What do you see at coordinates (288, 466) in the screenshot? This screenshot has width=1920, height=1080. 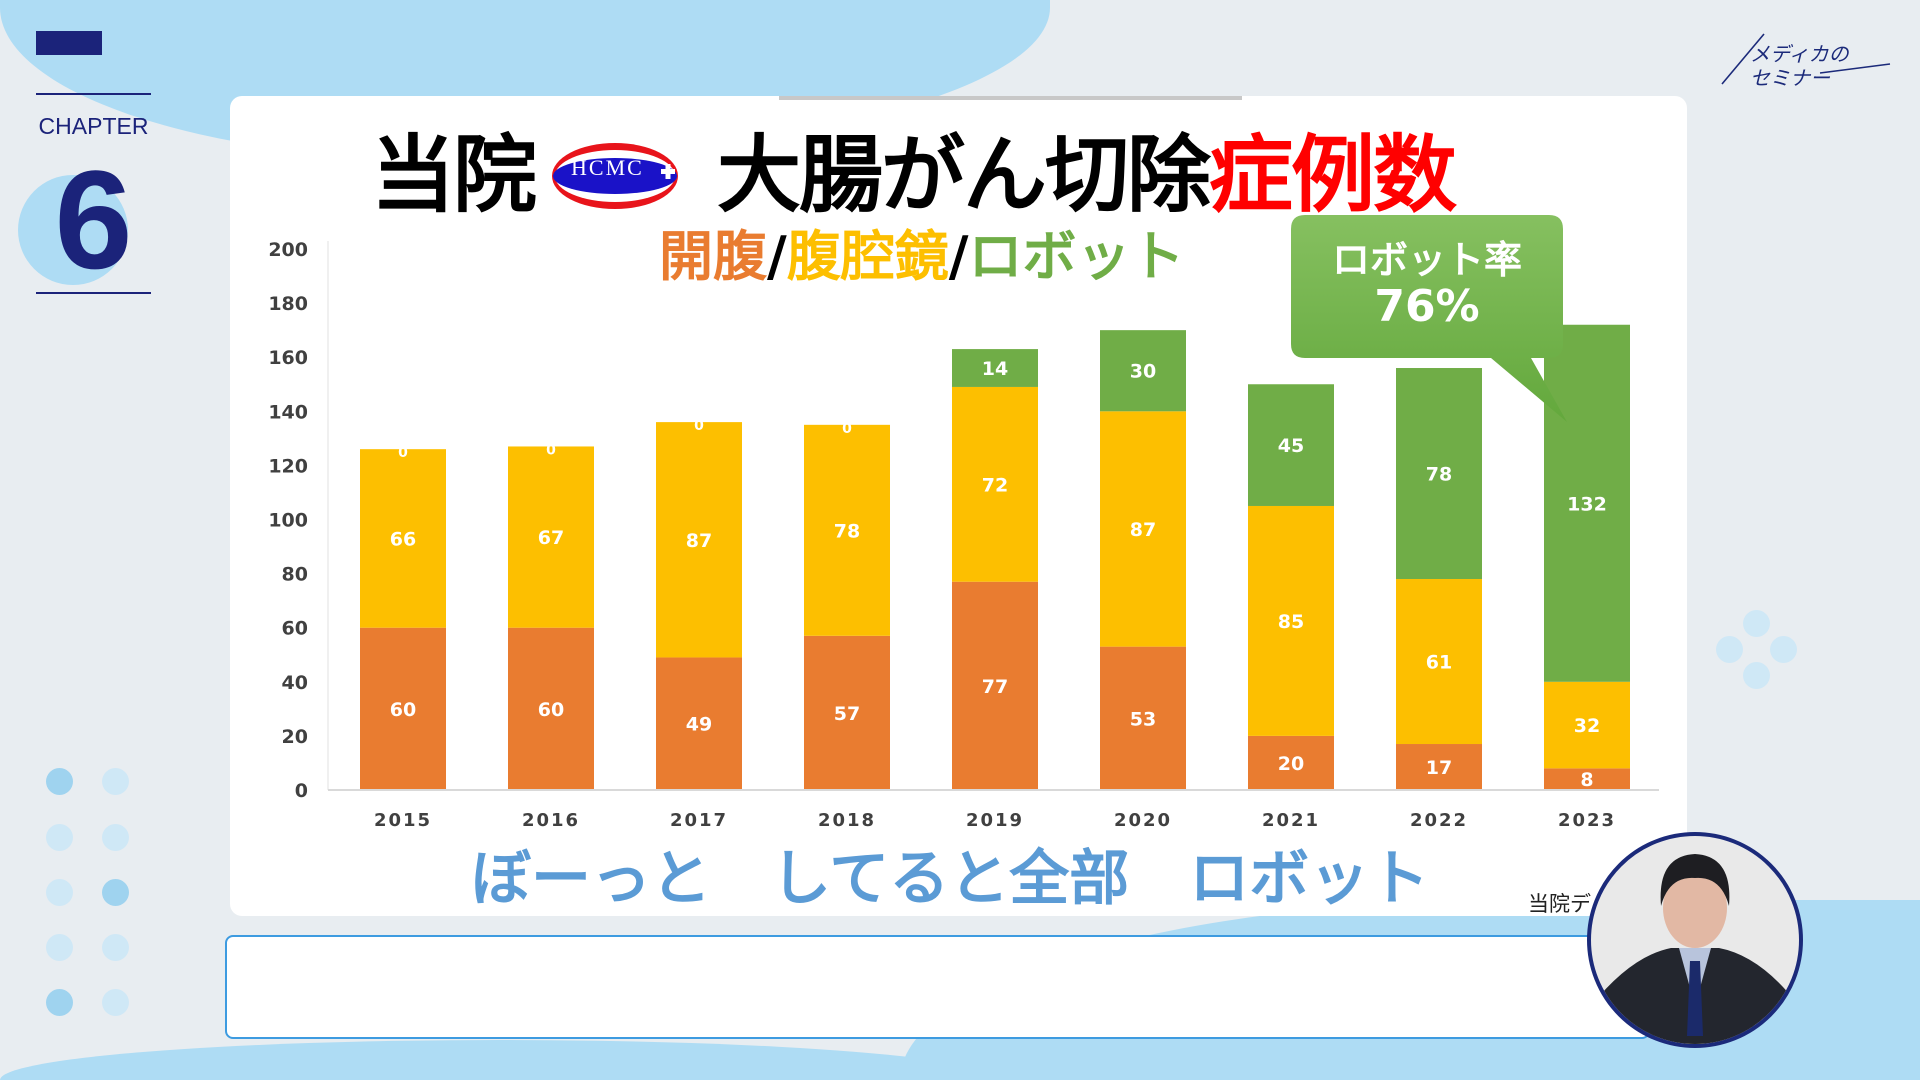 I see `y-tick-label: 120` at bounding box center [288, 466].